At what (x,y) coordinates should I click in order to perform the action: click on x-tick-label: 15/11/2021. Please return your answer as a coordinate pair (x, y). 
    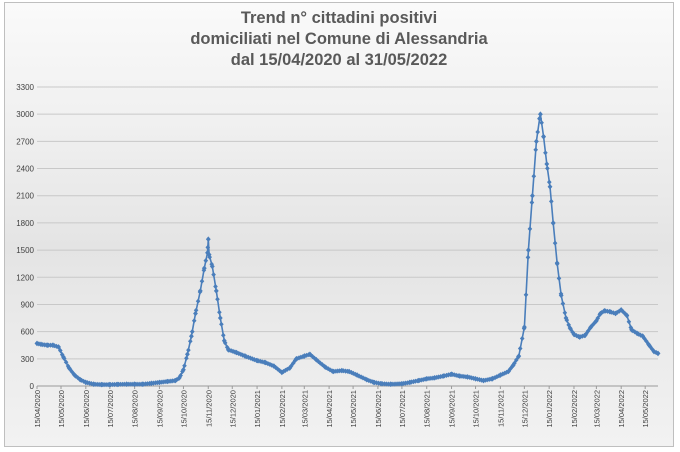
    Looking at the image, I should click on (500, 408).